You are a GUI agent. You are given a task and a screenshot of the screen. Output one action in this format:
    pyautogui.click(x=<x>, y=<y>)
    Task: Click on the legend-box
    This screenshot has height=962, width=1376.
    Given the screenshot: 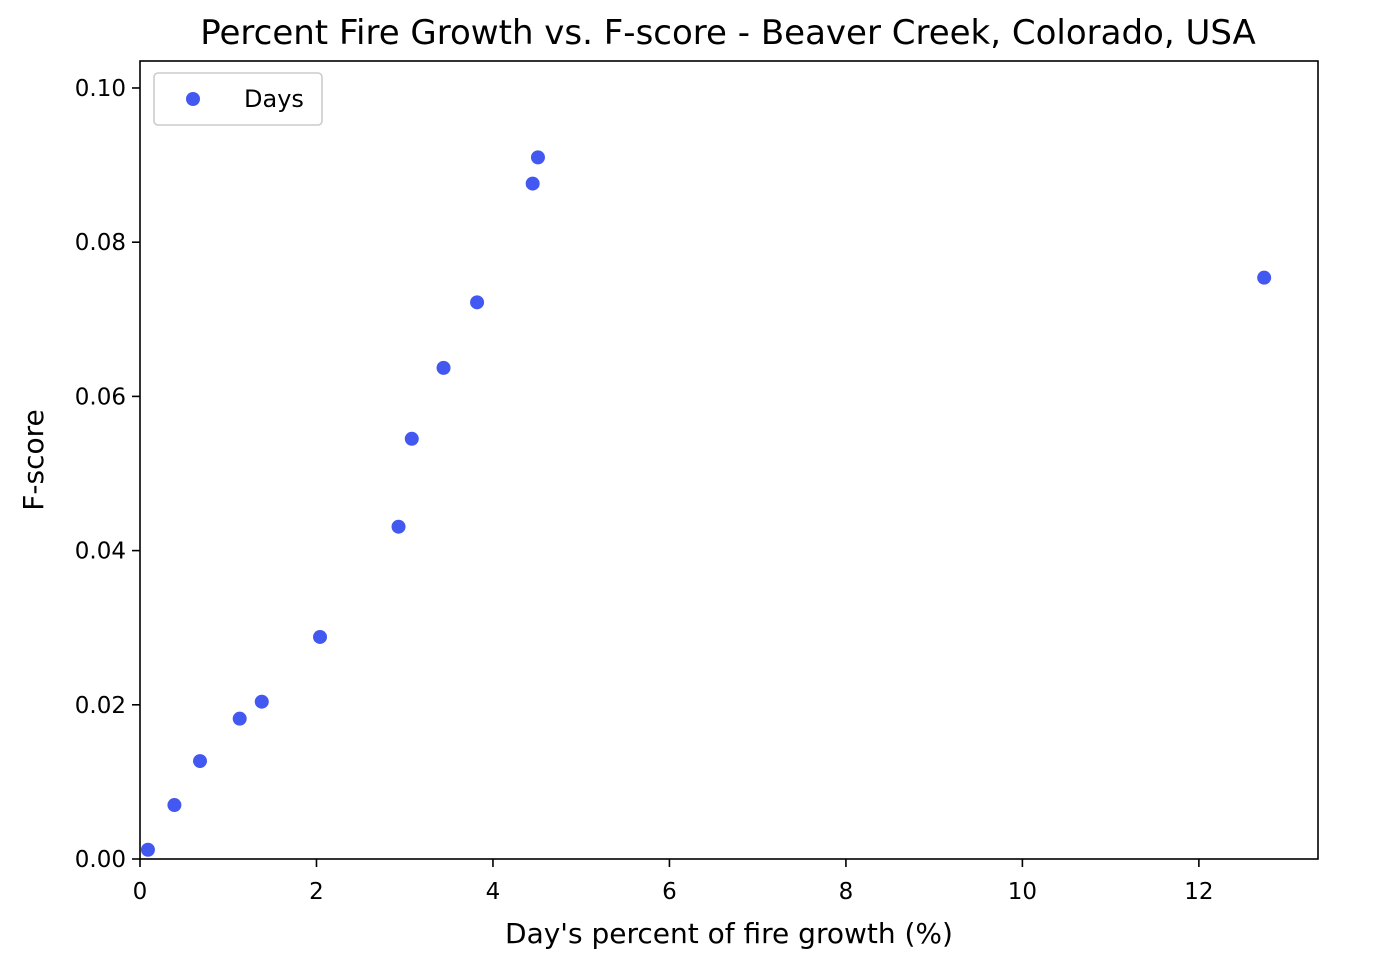 What is the action you would take?
    pyautogui.click(x=238, y=99)
    